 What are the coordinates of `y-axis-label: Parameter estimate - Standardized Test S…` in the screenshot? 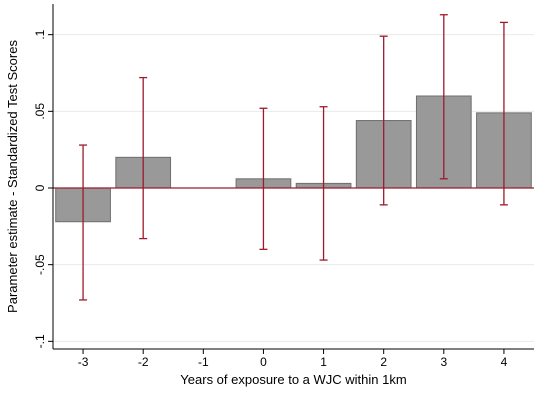 It's located at (12, 176).